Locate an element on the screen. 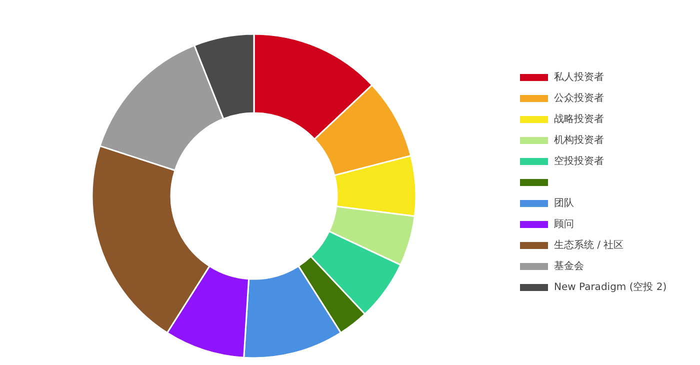 The image size is (700, 365). legend-label: 机构投资者 is located at coordinates (579, 140).